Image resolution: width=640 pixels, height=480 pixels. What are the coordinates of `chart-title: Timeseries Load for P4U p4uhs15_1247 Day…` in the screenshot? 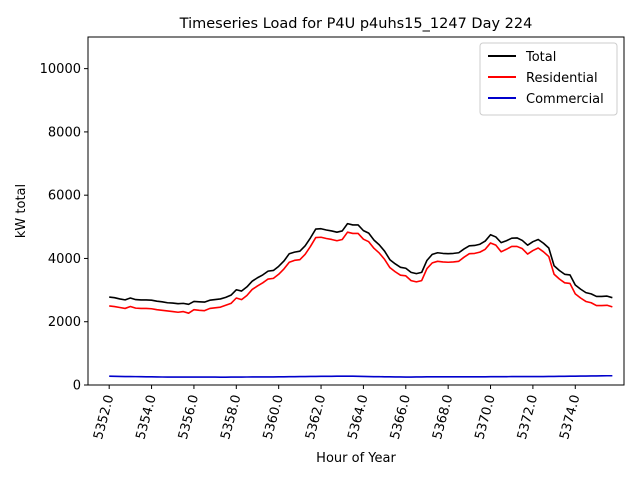 It's located at (356, 24).